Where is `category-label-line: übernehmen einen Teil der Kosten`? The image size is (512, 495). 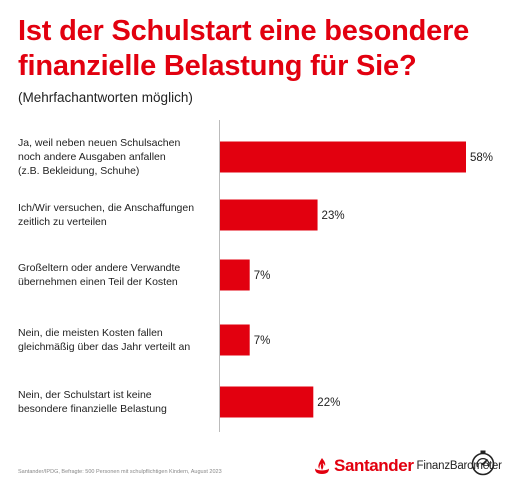
category-label-line: übernehmen einen Teil der Kosten is located at coordinates (98, 282).